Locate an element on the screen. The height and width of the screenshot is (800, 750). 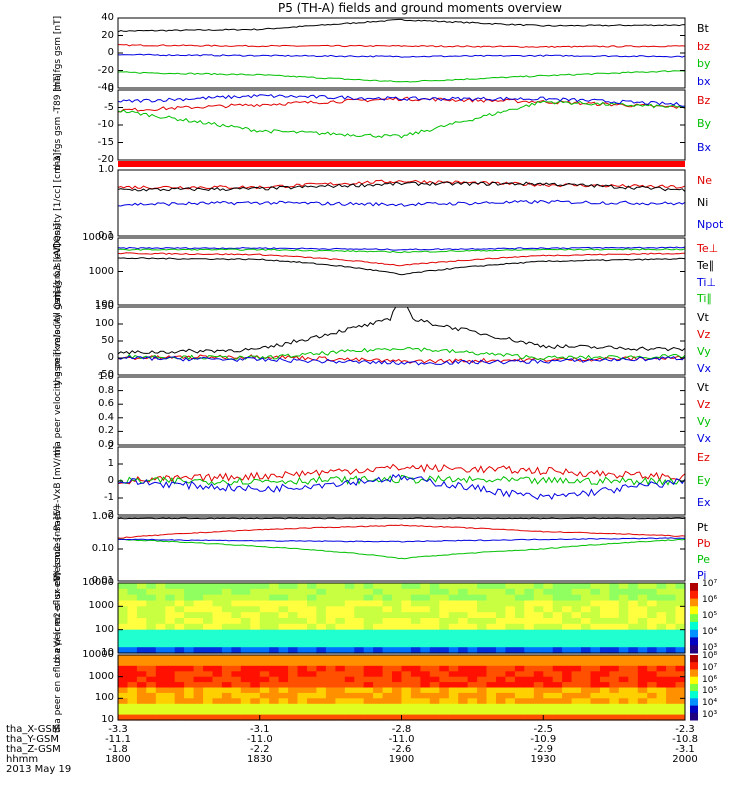
legend-by: By is located at coordinates (704, 124).